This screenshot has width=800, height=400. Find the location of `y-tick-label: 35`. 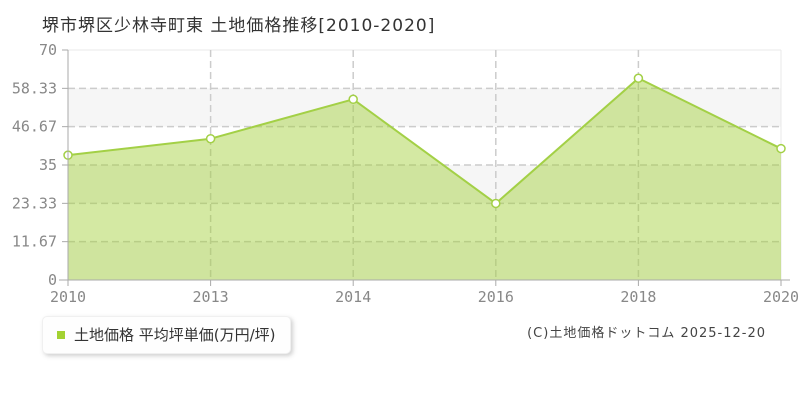

y-tick-label: 35 is located at coordinates (48, 165).